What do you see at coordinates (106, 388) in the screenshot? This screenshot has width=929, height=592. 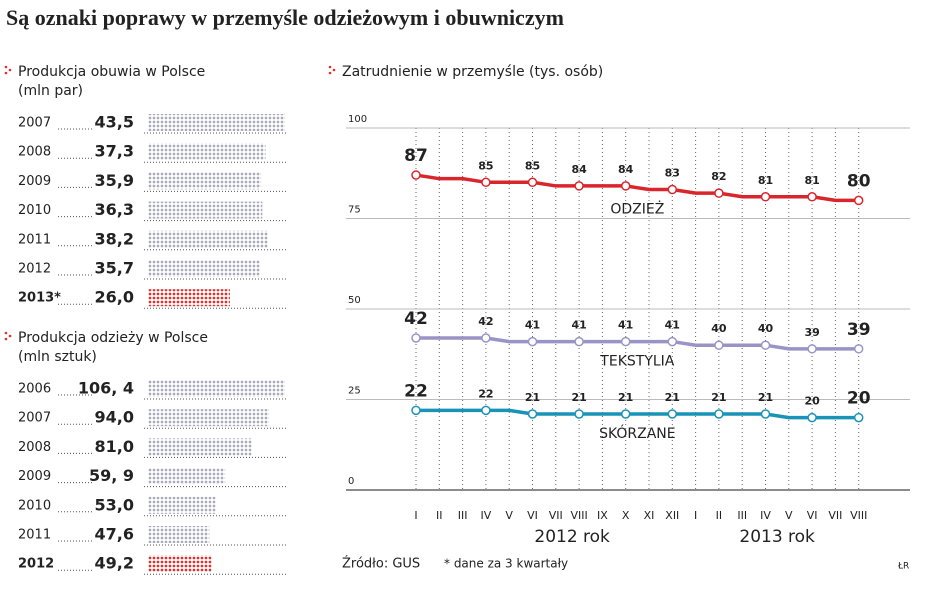 I see `value-label: 106, 4` at bounding box center [106, 388].